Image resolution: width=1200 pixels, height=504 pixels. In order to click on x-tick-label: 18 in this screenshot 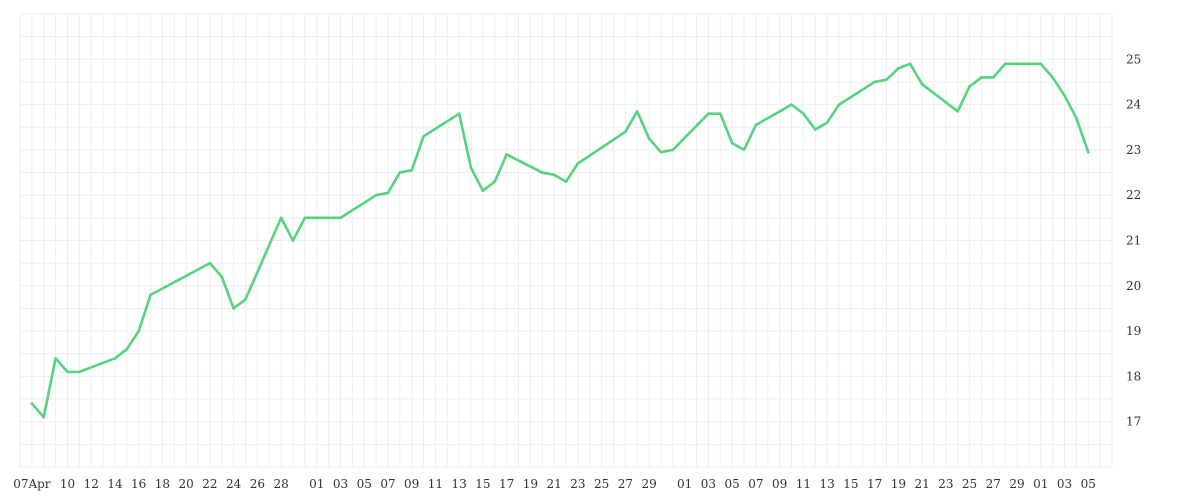, I will do `click(162, 484)`.